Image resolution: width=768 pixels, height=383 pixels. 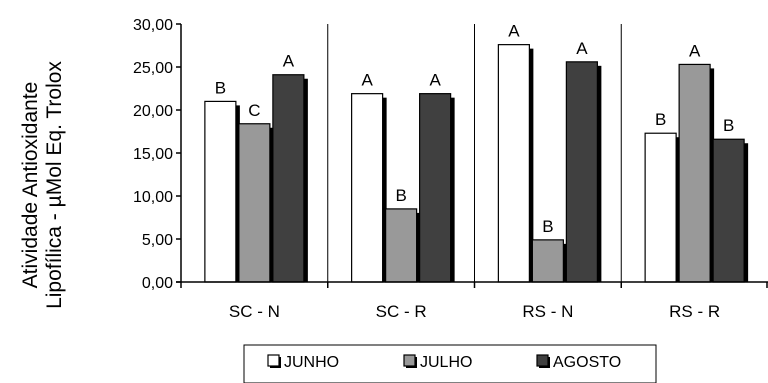 What do you see at coordinates (157, 240) in the screenshot?
I see `y-tick-label: 5,00` at bounding box center [157, 240].